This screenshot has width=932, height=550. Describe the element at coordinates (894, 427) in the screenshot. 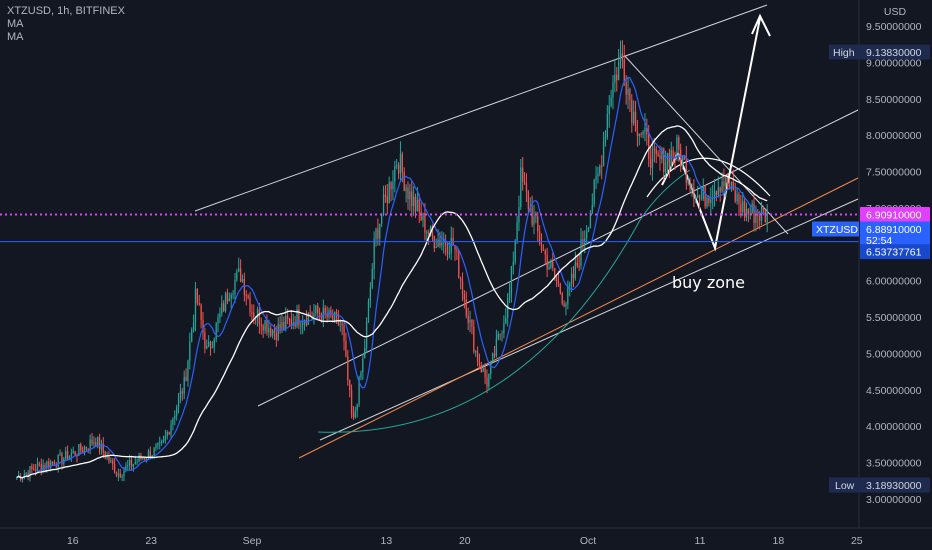

I see `y-tick-label: 4.00000000` at that location.